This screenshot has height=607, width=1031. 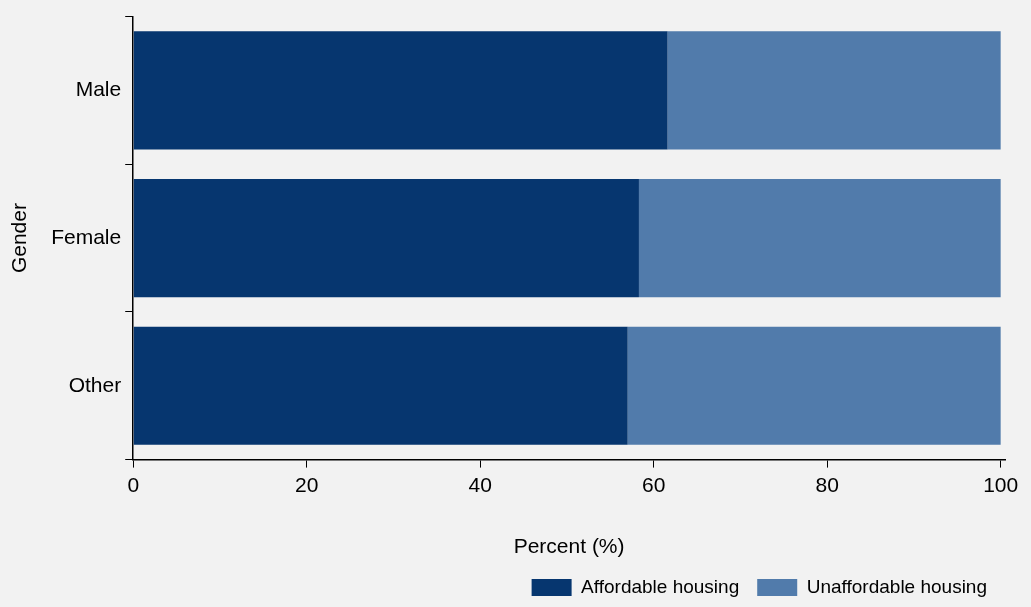 I want to click on x-axis-title: Percent (%), so click(x=569, y=546).